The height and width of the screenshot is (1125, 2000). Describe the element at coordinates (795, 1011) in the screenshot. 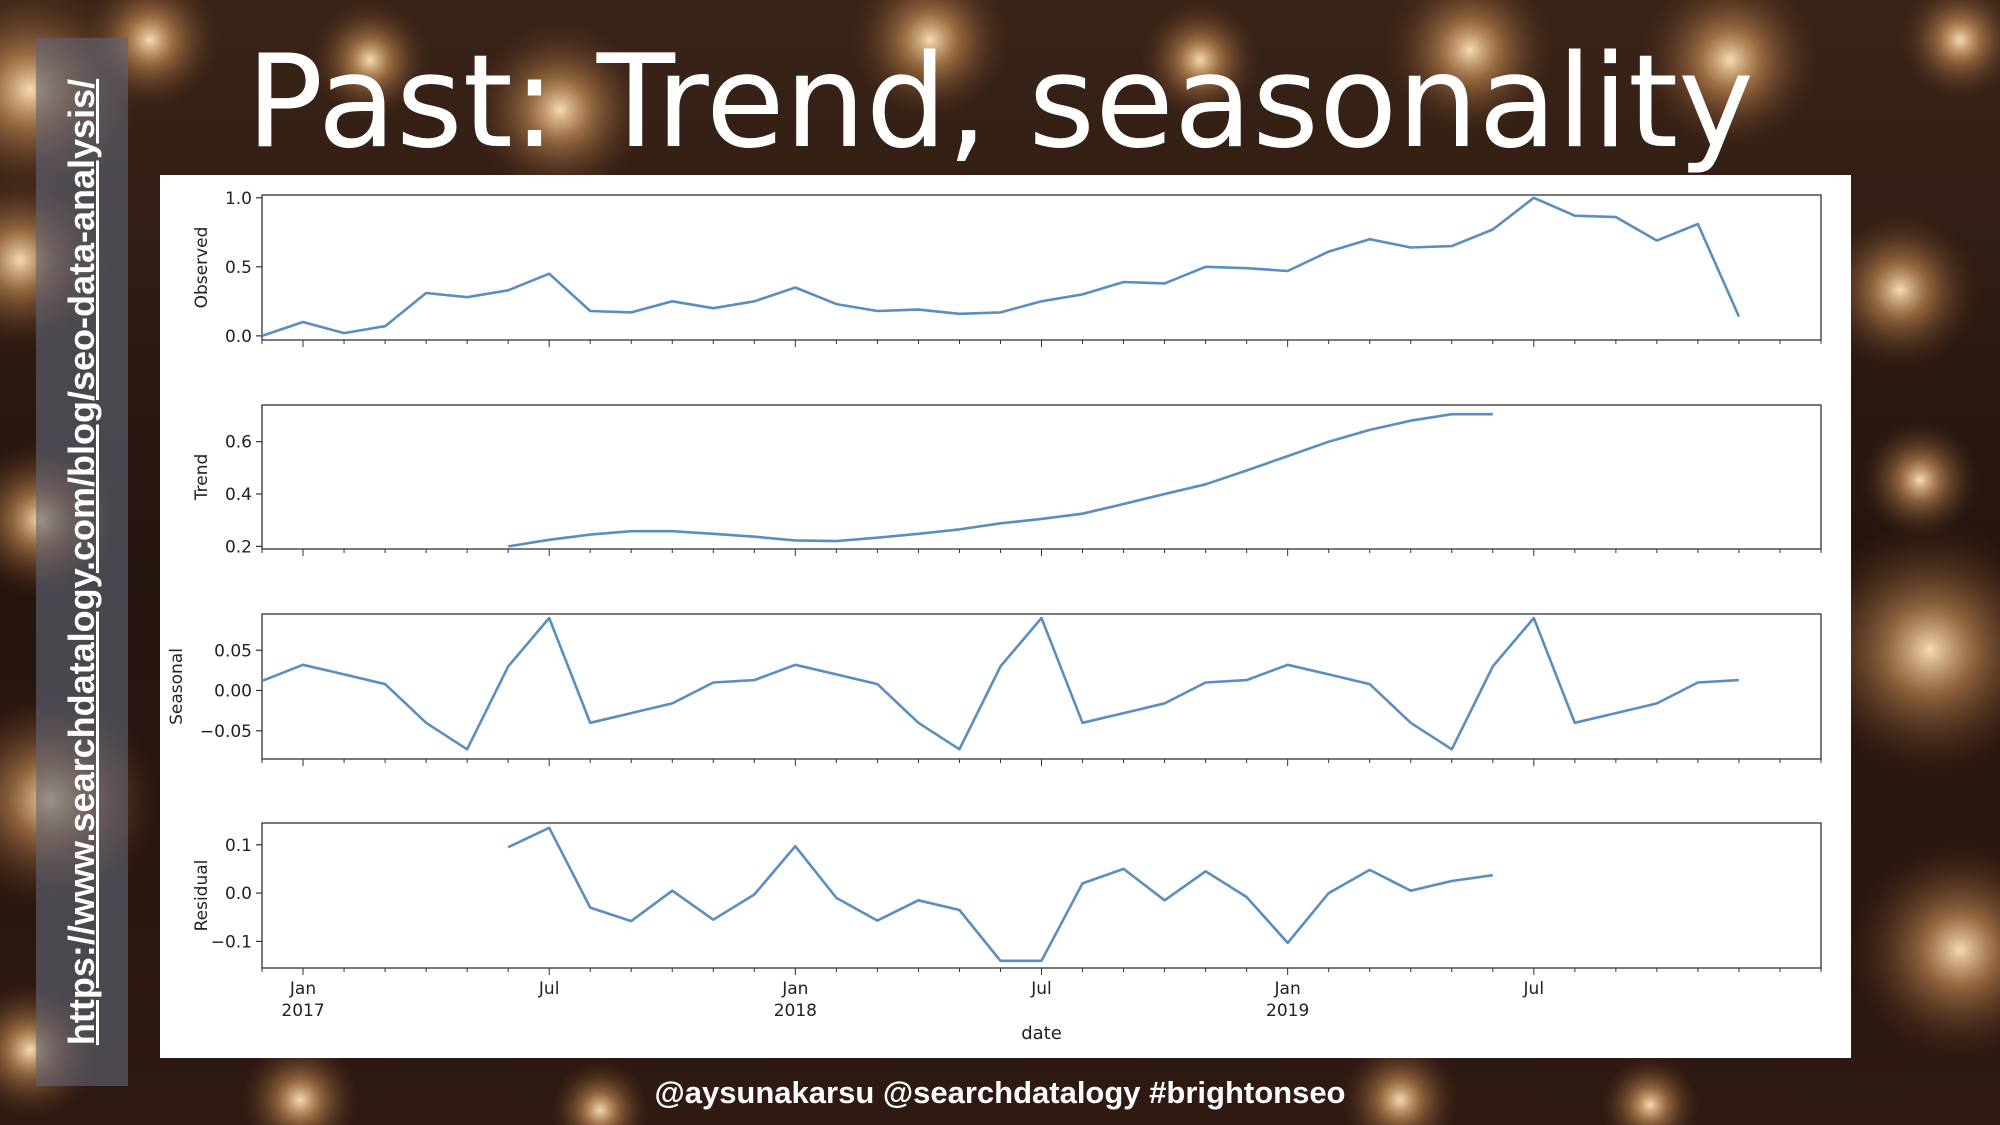

I see `x-tick-year-label: 2018` at that location.